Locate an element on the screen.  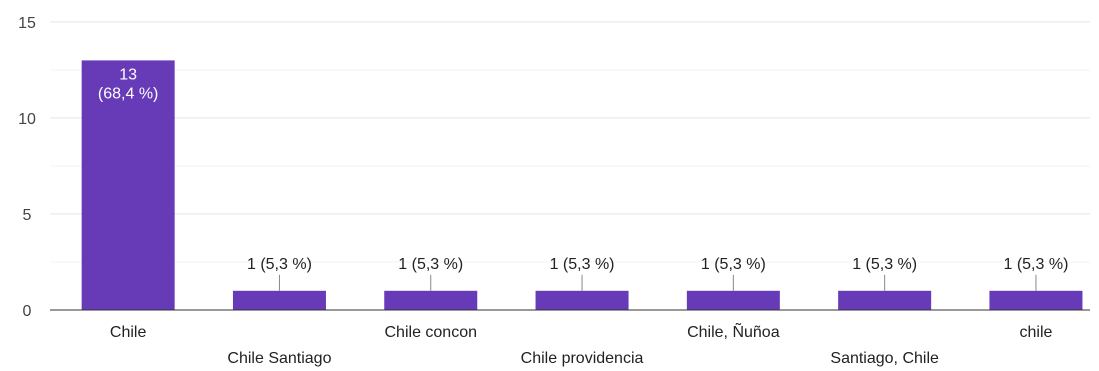
x-category-label: Chile Santiago is located at coordinates (279, 358).